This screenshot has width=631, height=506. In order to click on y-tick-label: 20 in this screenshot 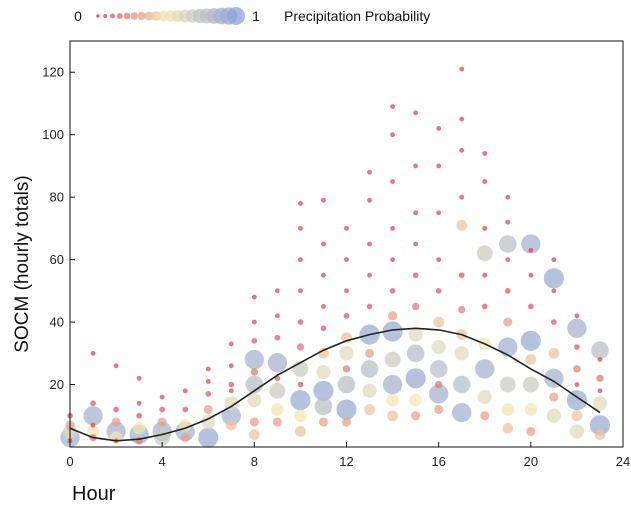, I will do `click(57, 384)`.